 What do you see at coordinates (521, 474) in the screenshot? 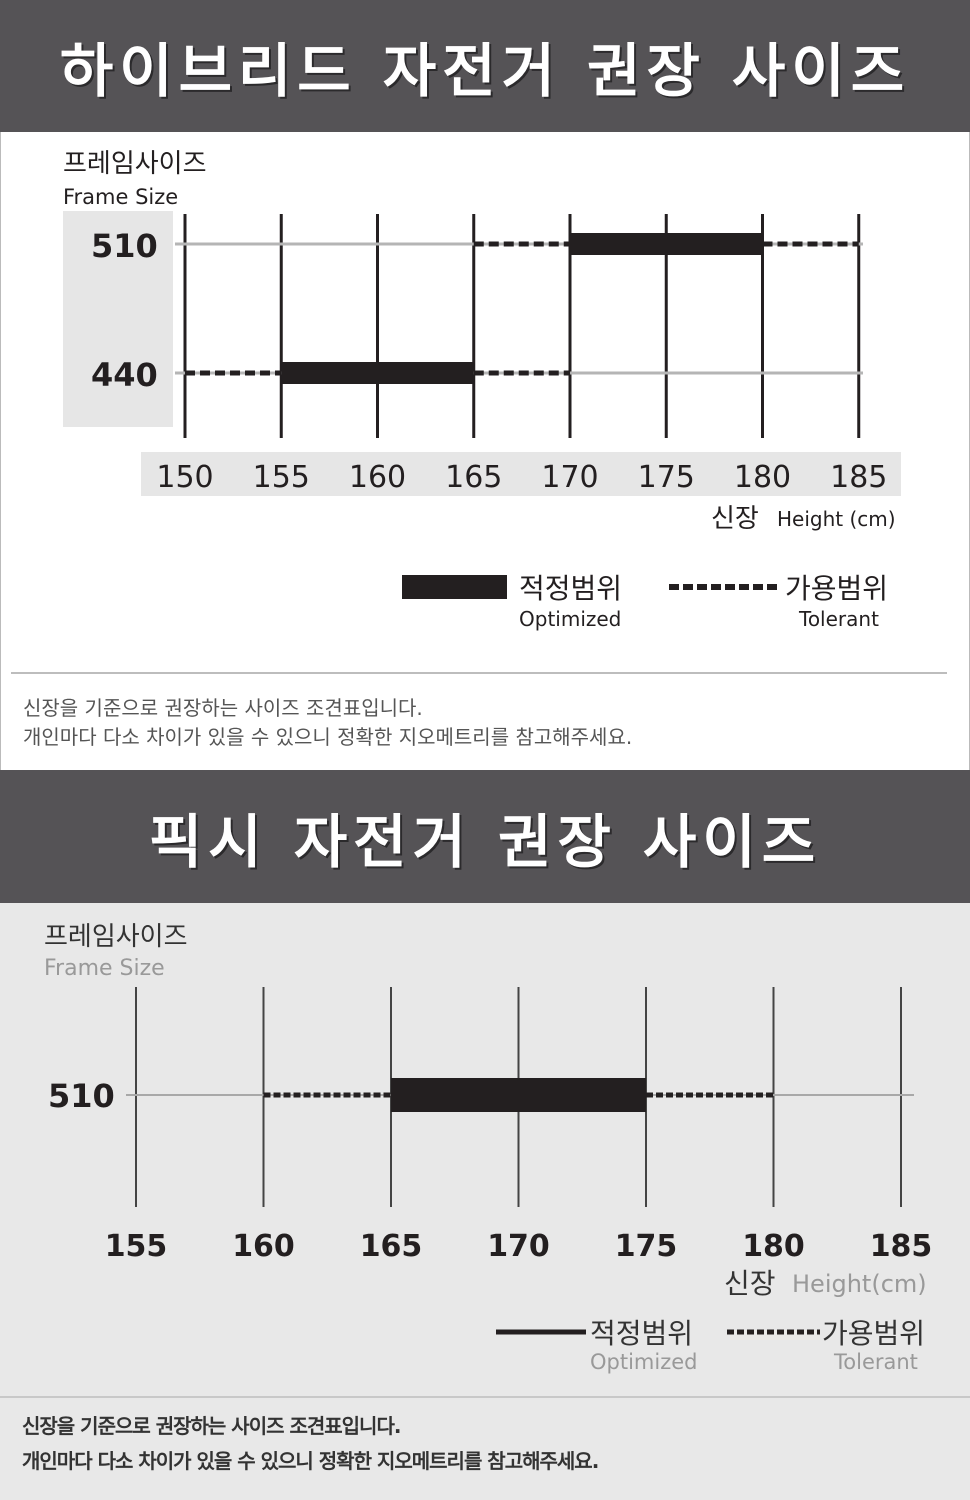
I see `x-axis-band` at bounding box center [521, 474].